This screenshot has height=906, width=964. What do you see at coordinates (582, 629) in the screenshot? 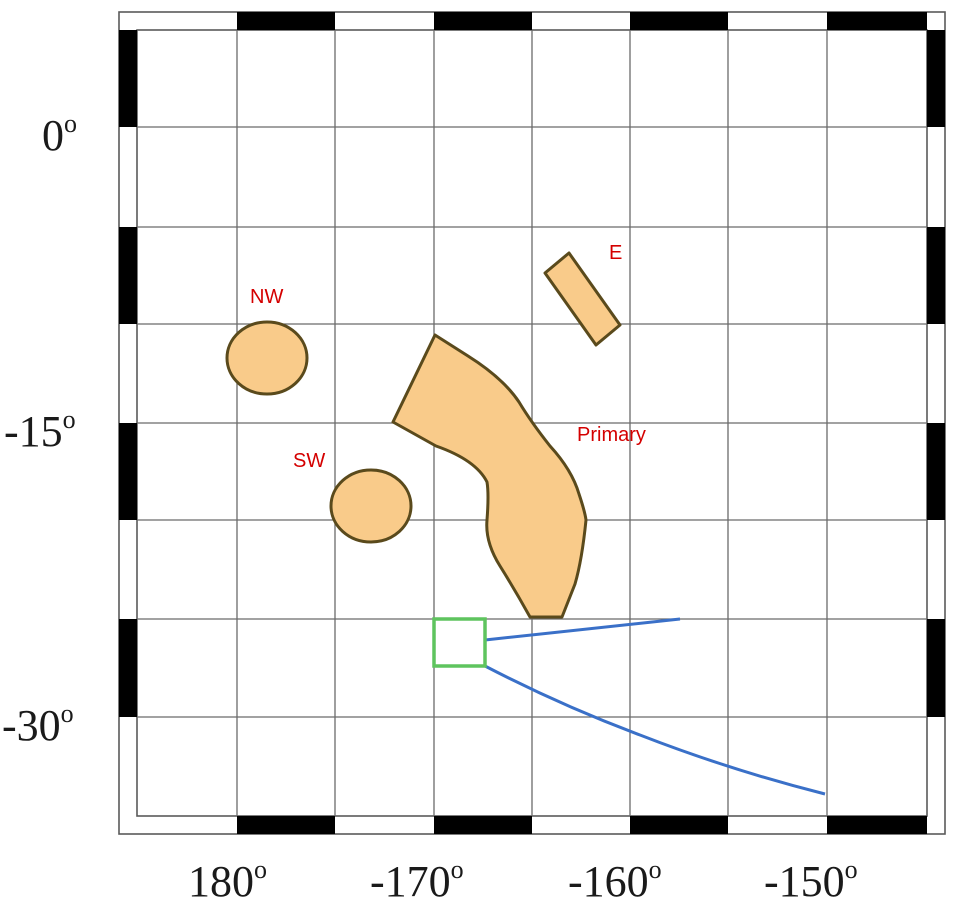
I see `projection-line-upper` at bounding box center [582, 629].